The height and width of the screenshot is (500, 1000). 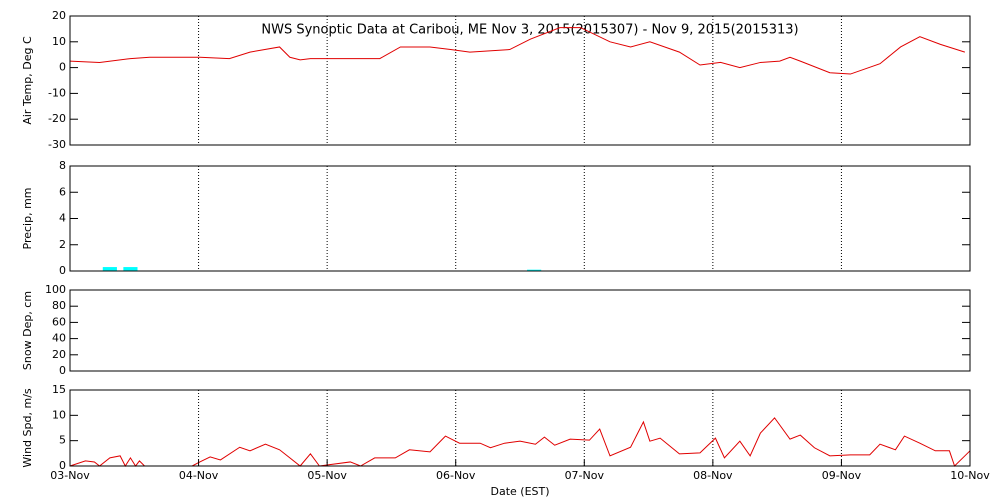 What do you see at coordinates (456, 475) in the screenshot?
I see `x-tick-label: 06-Nov` at bounding box center [456, 475].